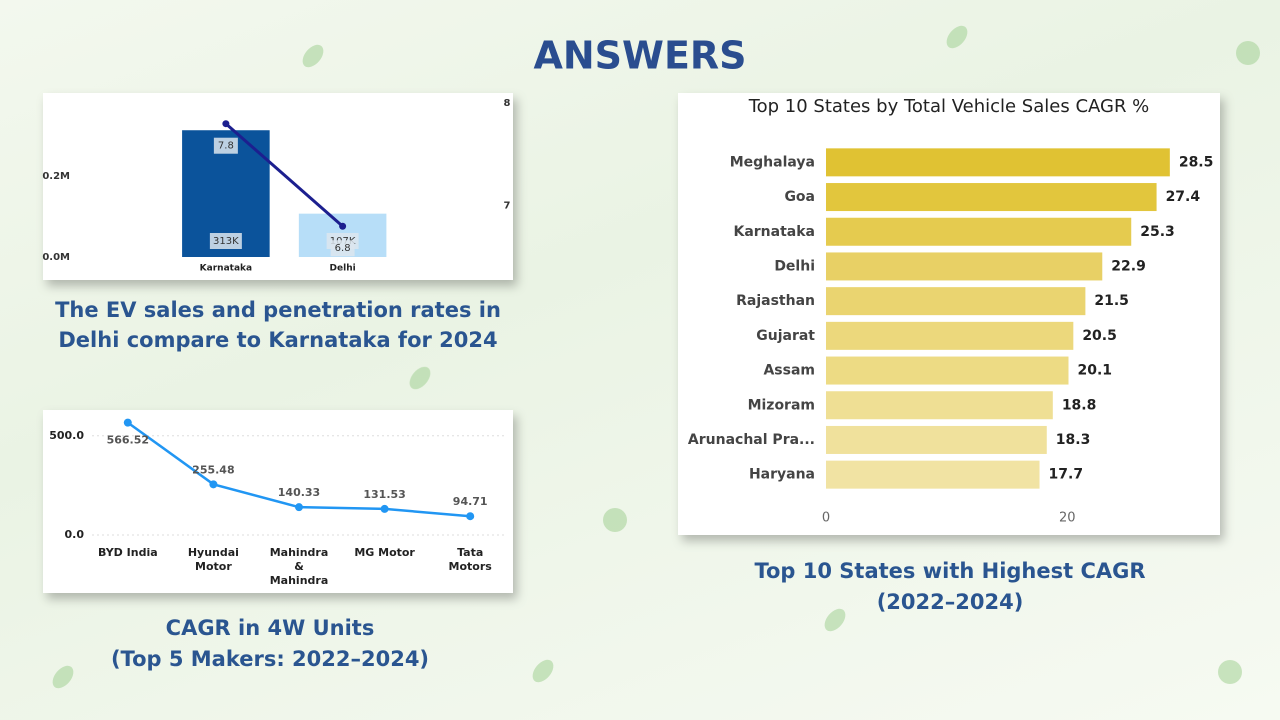  Describe the element at coordinates (785, 336) in the screenshot. I see `y-tick-label: Gujarat` at that location.